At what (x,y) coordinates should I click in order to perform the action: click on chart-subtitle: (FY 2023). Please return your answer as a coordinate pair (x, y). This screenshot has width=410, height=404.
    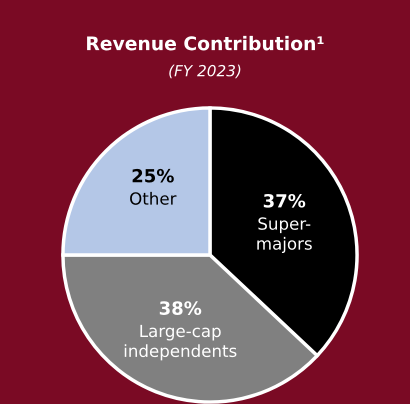
    Looking at the image, I should click on (204, 71).